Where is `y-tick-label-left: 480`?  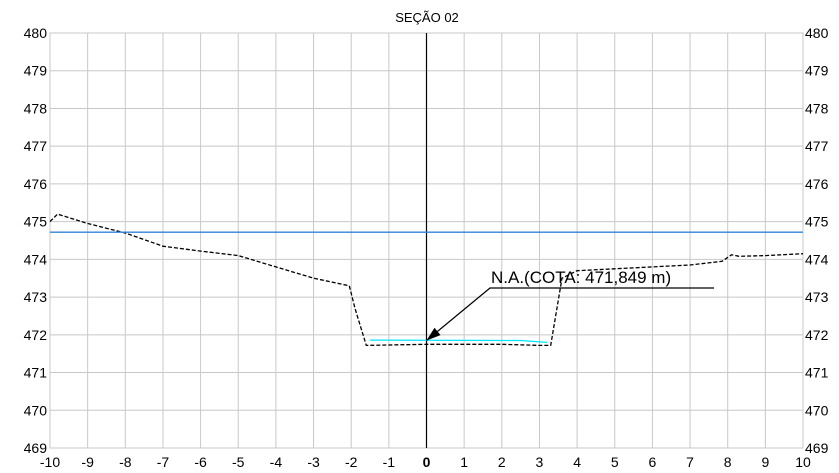 y-tick-label-left: 480 is located at coordinates (36, 33).